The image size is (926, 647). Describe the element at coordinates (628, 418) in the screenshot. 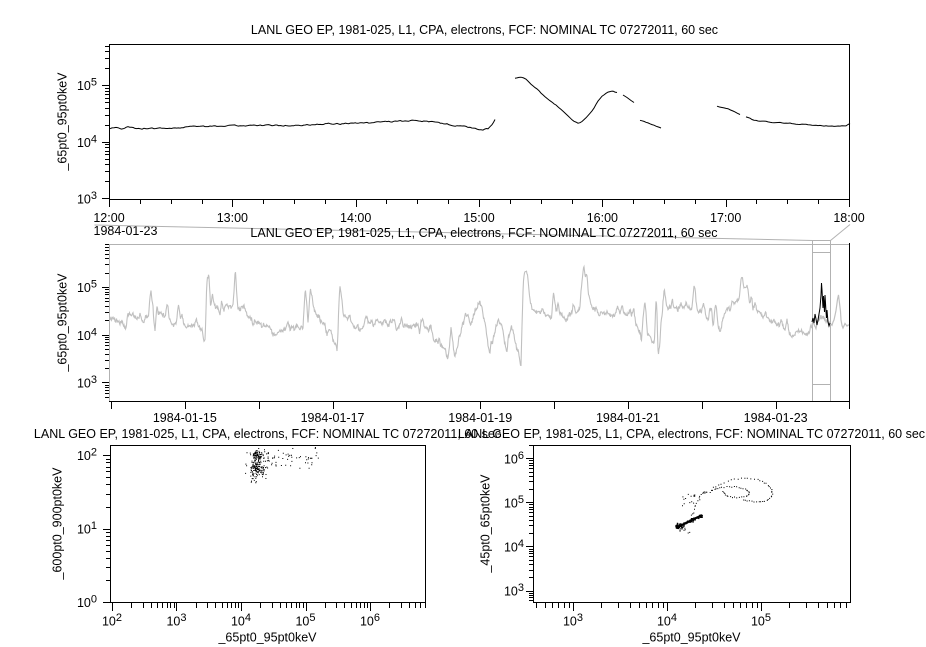

I see `svg-text: 1984-01-21` at that location.